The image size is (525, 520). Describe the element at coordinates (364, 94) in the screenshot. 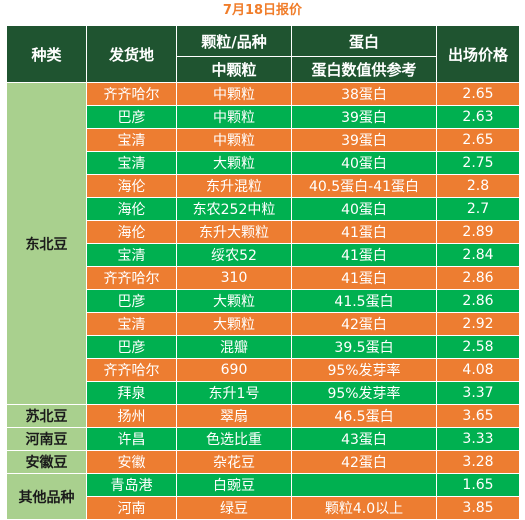

I see `protein-cell: 38蛋白` at that location.